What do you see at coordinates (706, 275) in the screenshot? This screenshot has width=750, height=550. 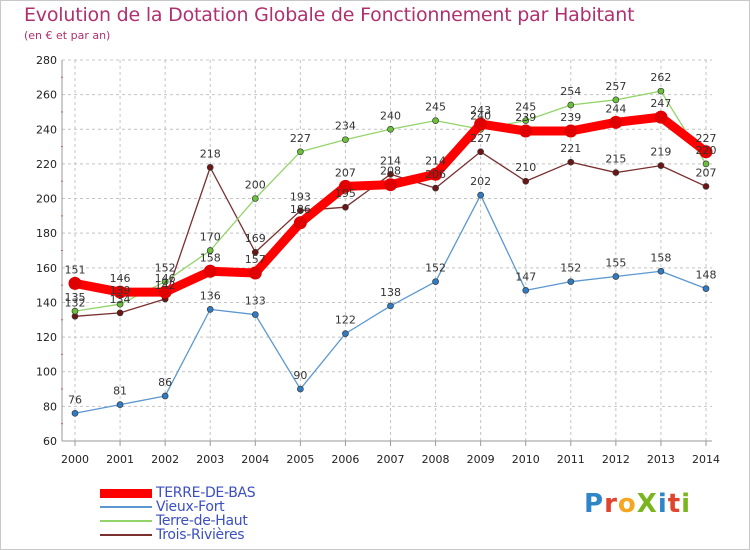 I see `data-label-vieux-fort: 148` at bounding box center [706, 275].